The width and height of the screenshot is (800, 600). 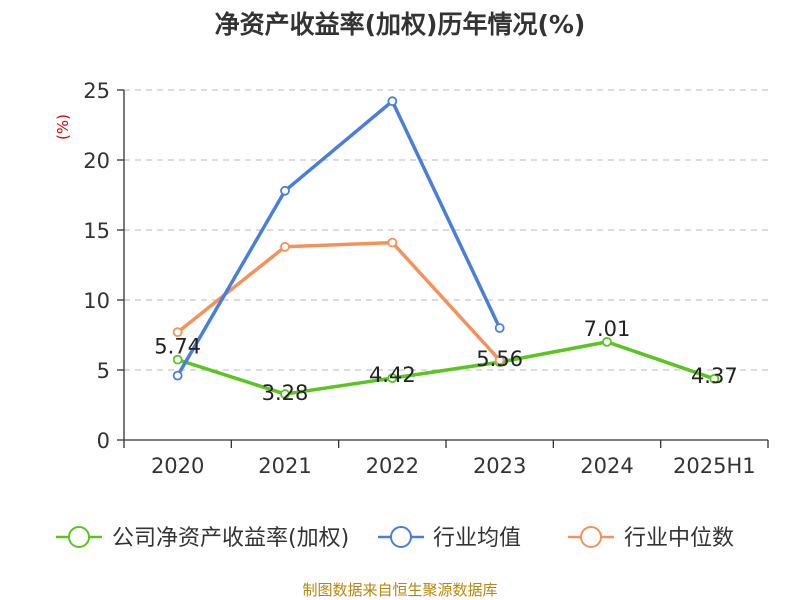 What do you see at coordinates (607, 329) in the screenshot?
I see `data-label: 7.01` at bounding box center [607, 329].